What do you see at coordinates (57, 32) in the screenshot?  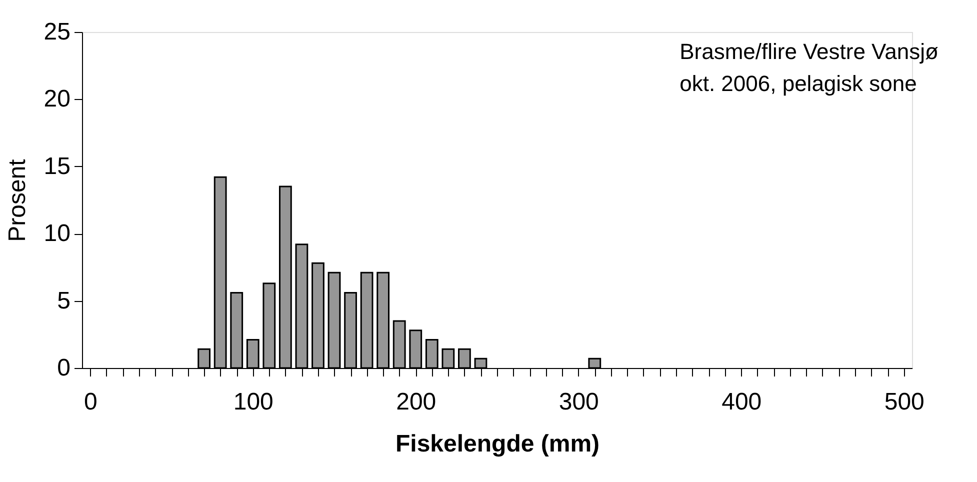 I see `y-tick-label: 25` at bounding box center [57, 32].